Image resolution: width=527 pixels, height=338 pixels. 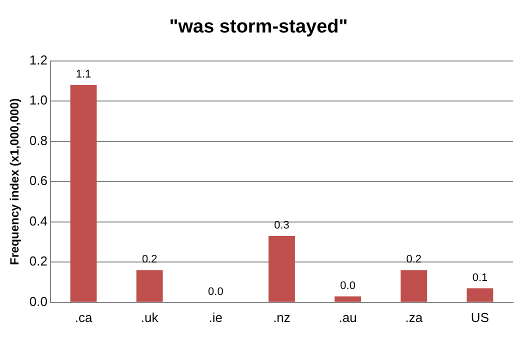 I want to click on y-axis-title: Frequency index (x1,000,000), so click(x=15, y=181).